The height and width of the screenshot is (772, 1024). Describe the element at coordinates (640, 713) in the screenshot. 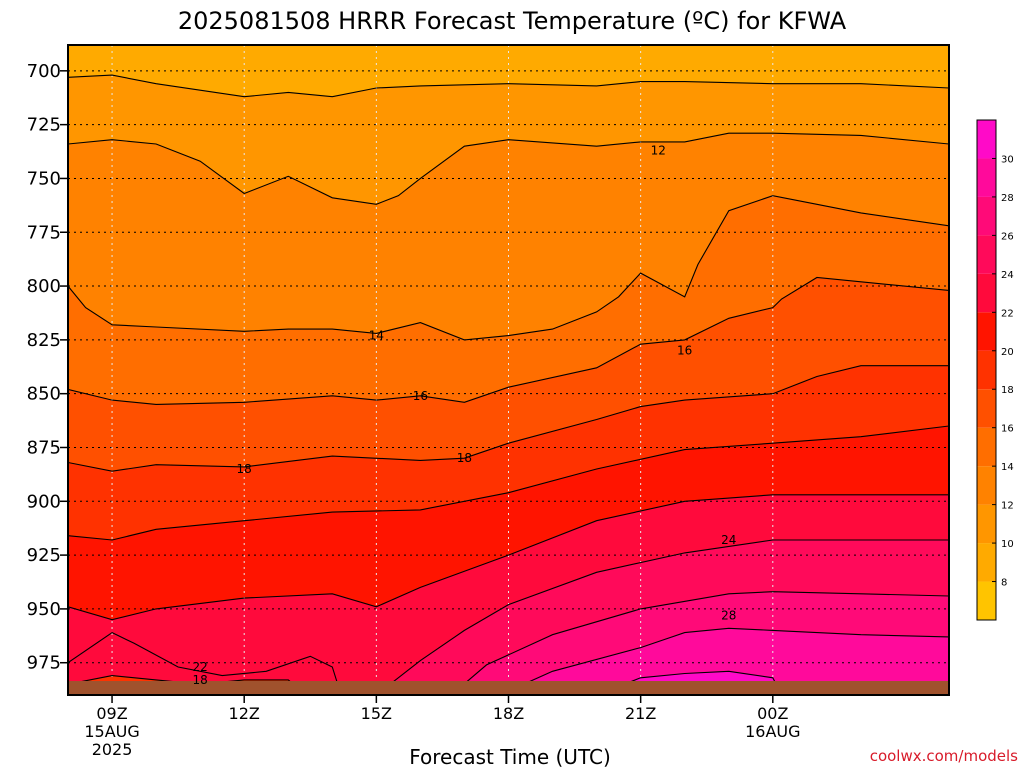

I see `x-tick-label-21: 21Z` at that location.